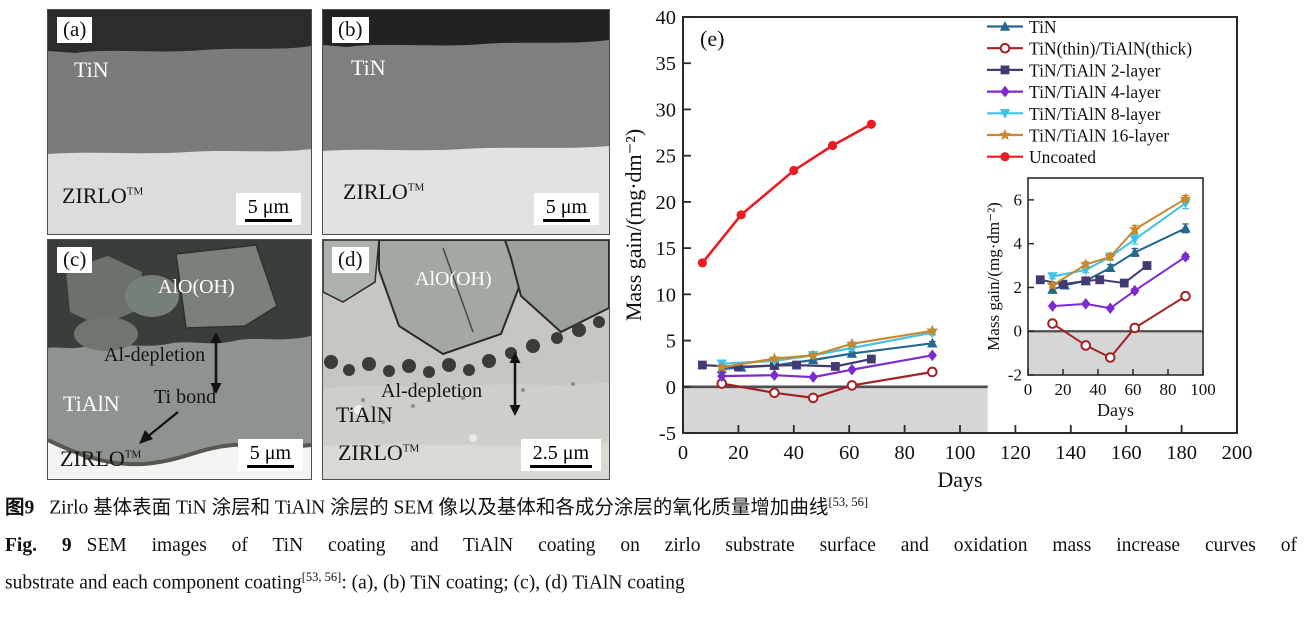 This screenshot has height=636, width=1304. I want to click on caption-zh-ref: [53, 56], so click(848, 502).